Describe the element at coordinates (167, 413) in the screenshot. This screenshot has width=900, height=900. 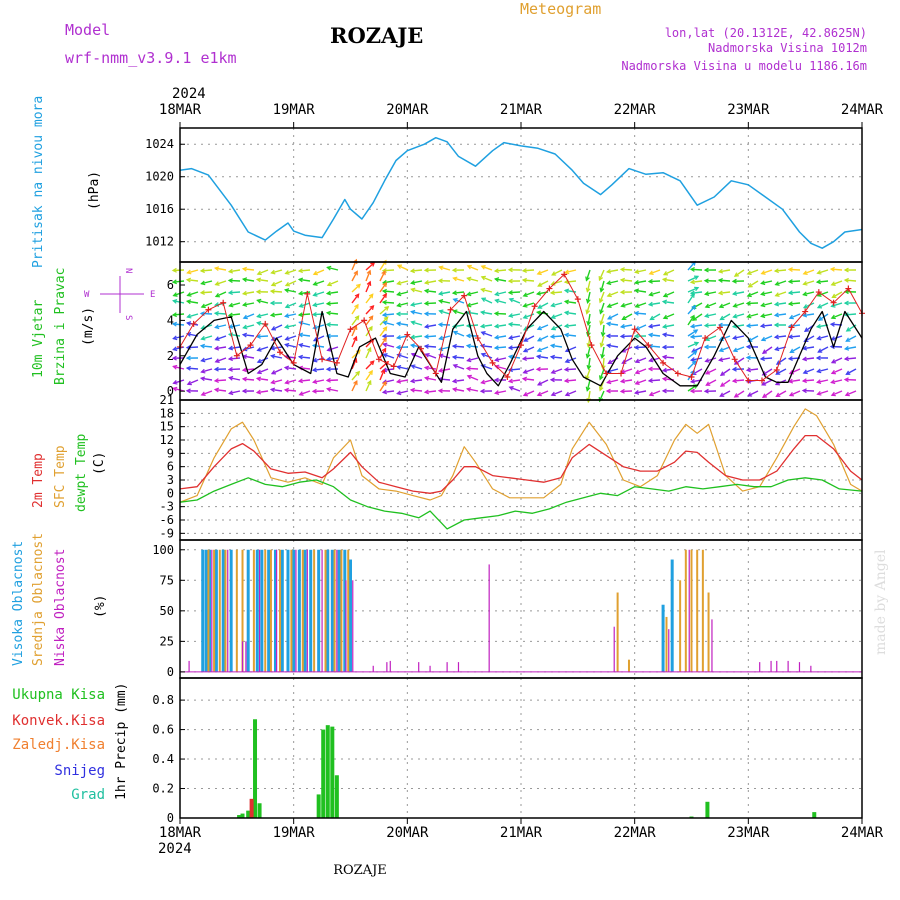
I see `y-tick-label: 18` at that location.